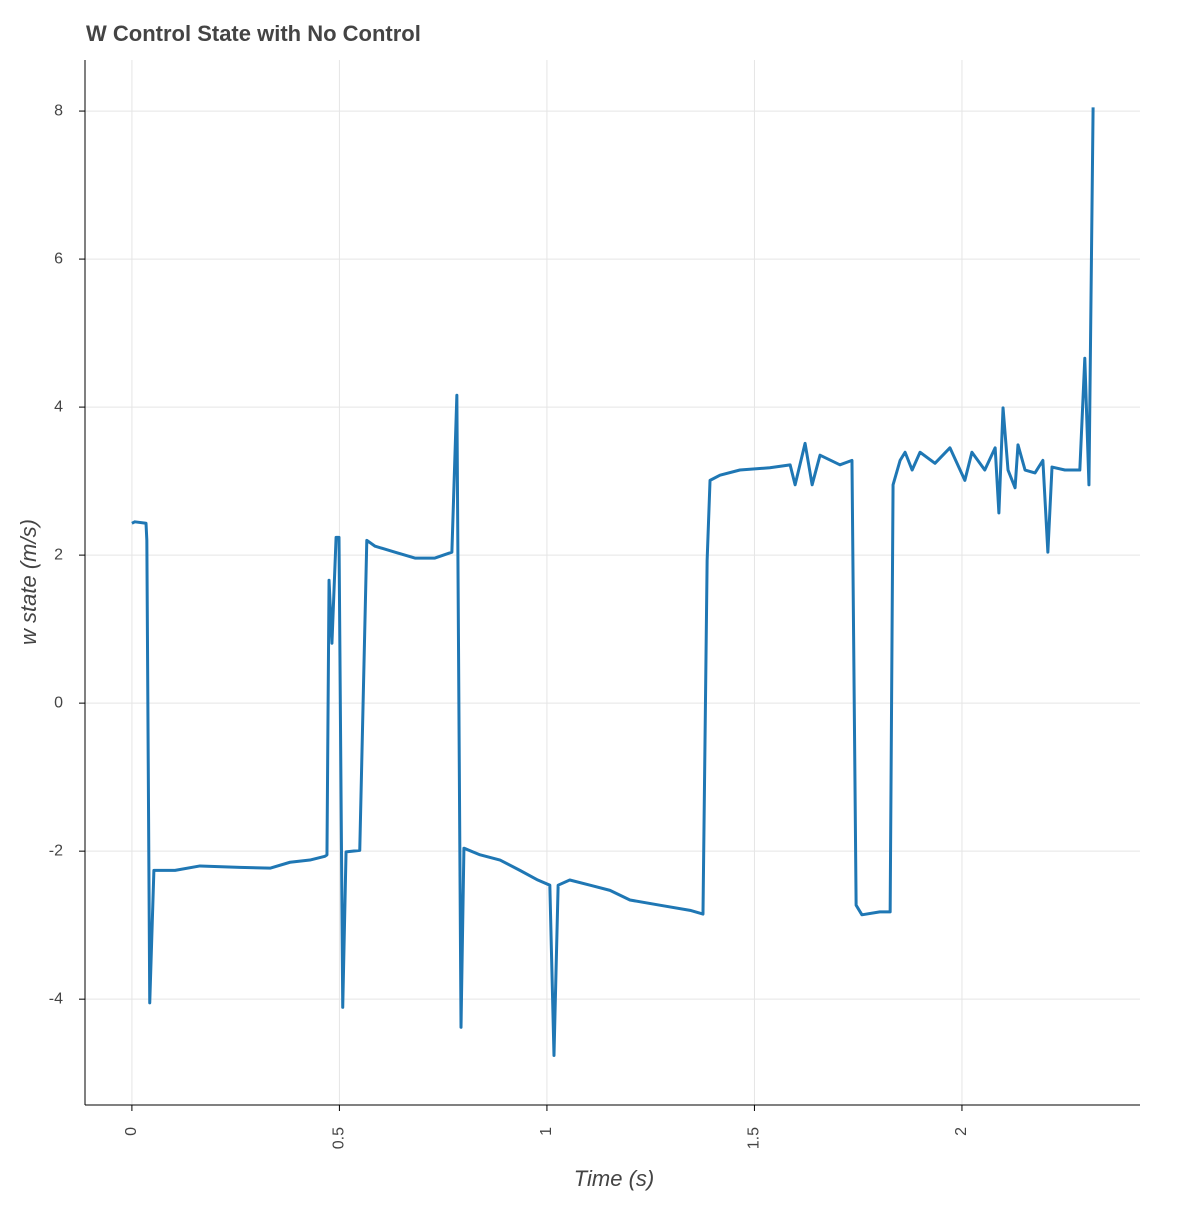  What do you see at coordinates (546, 1131) in the screenshot?
I see `x-tick-label: 1` at bounding box center [546, 1131].